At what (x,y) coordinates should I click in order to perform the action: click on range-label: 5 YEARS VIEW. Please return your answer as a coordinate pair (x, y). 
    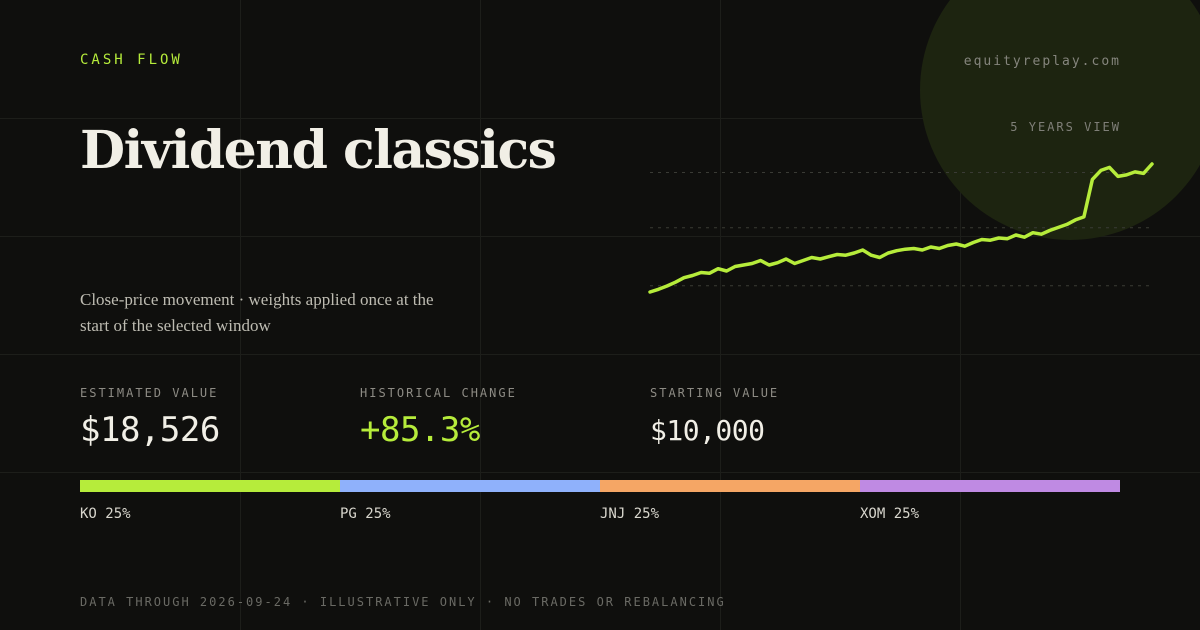
    Looking at the image, I should click on (1065, 127).